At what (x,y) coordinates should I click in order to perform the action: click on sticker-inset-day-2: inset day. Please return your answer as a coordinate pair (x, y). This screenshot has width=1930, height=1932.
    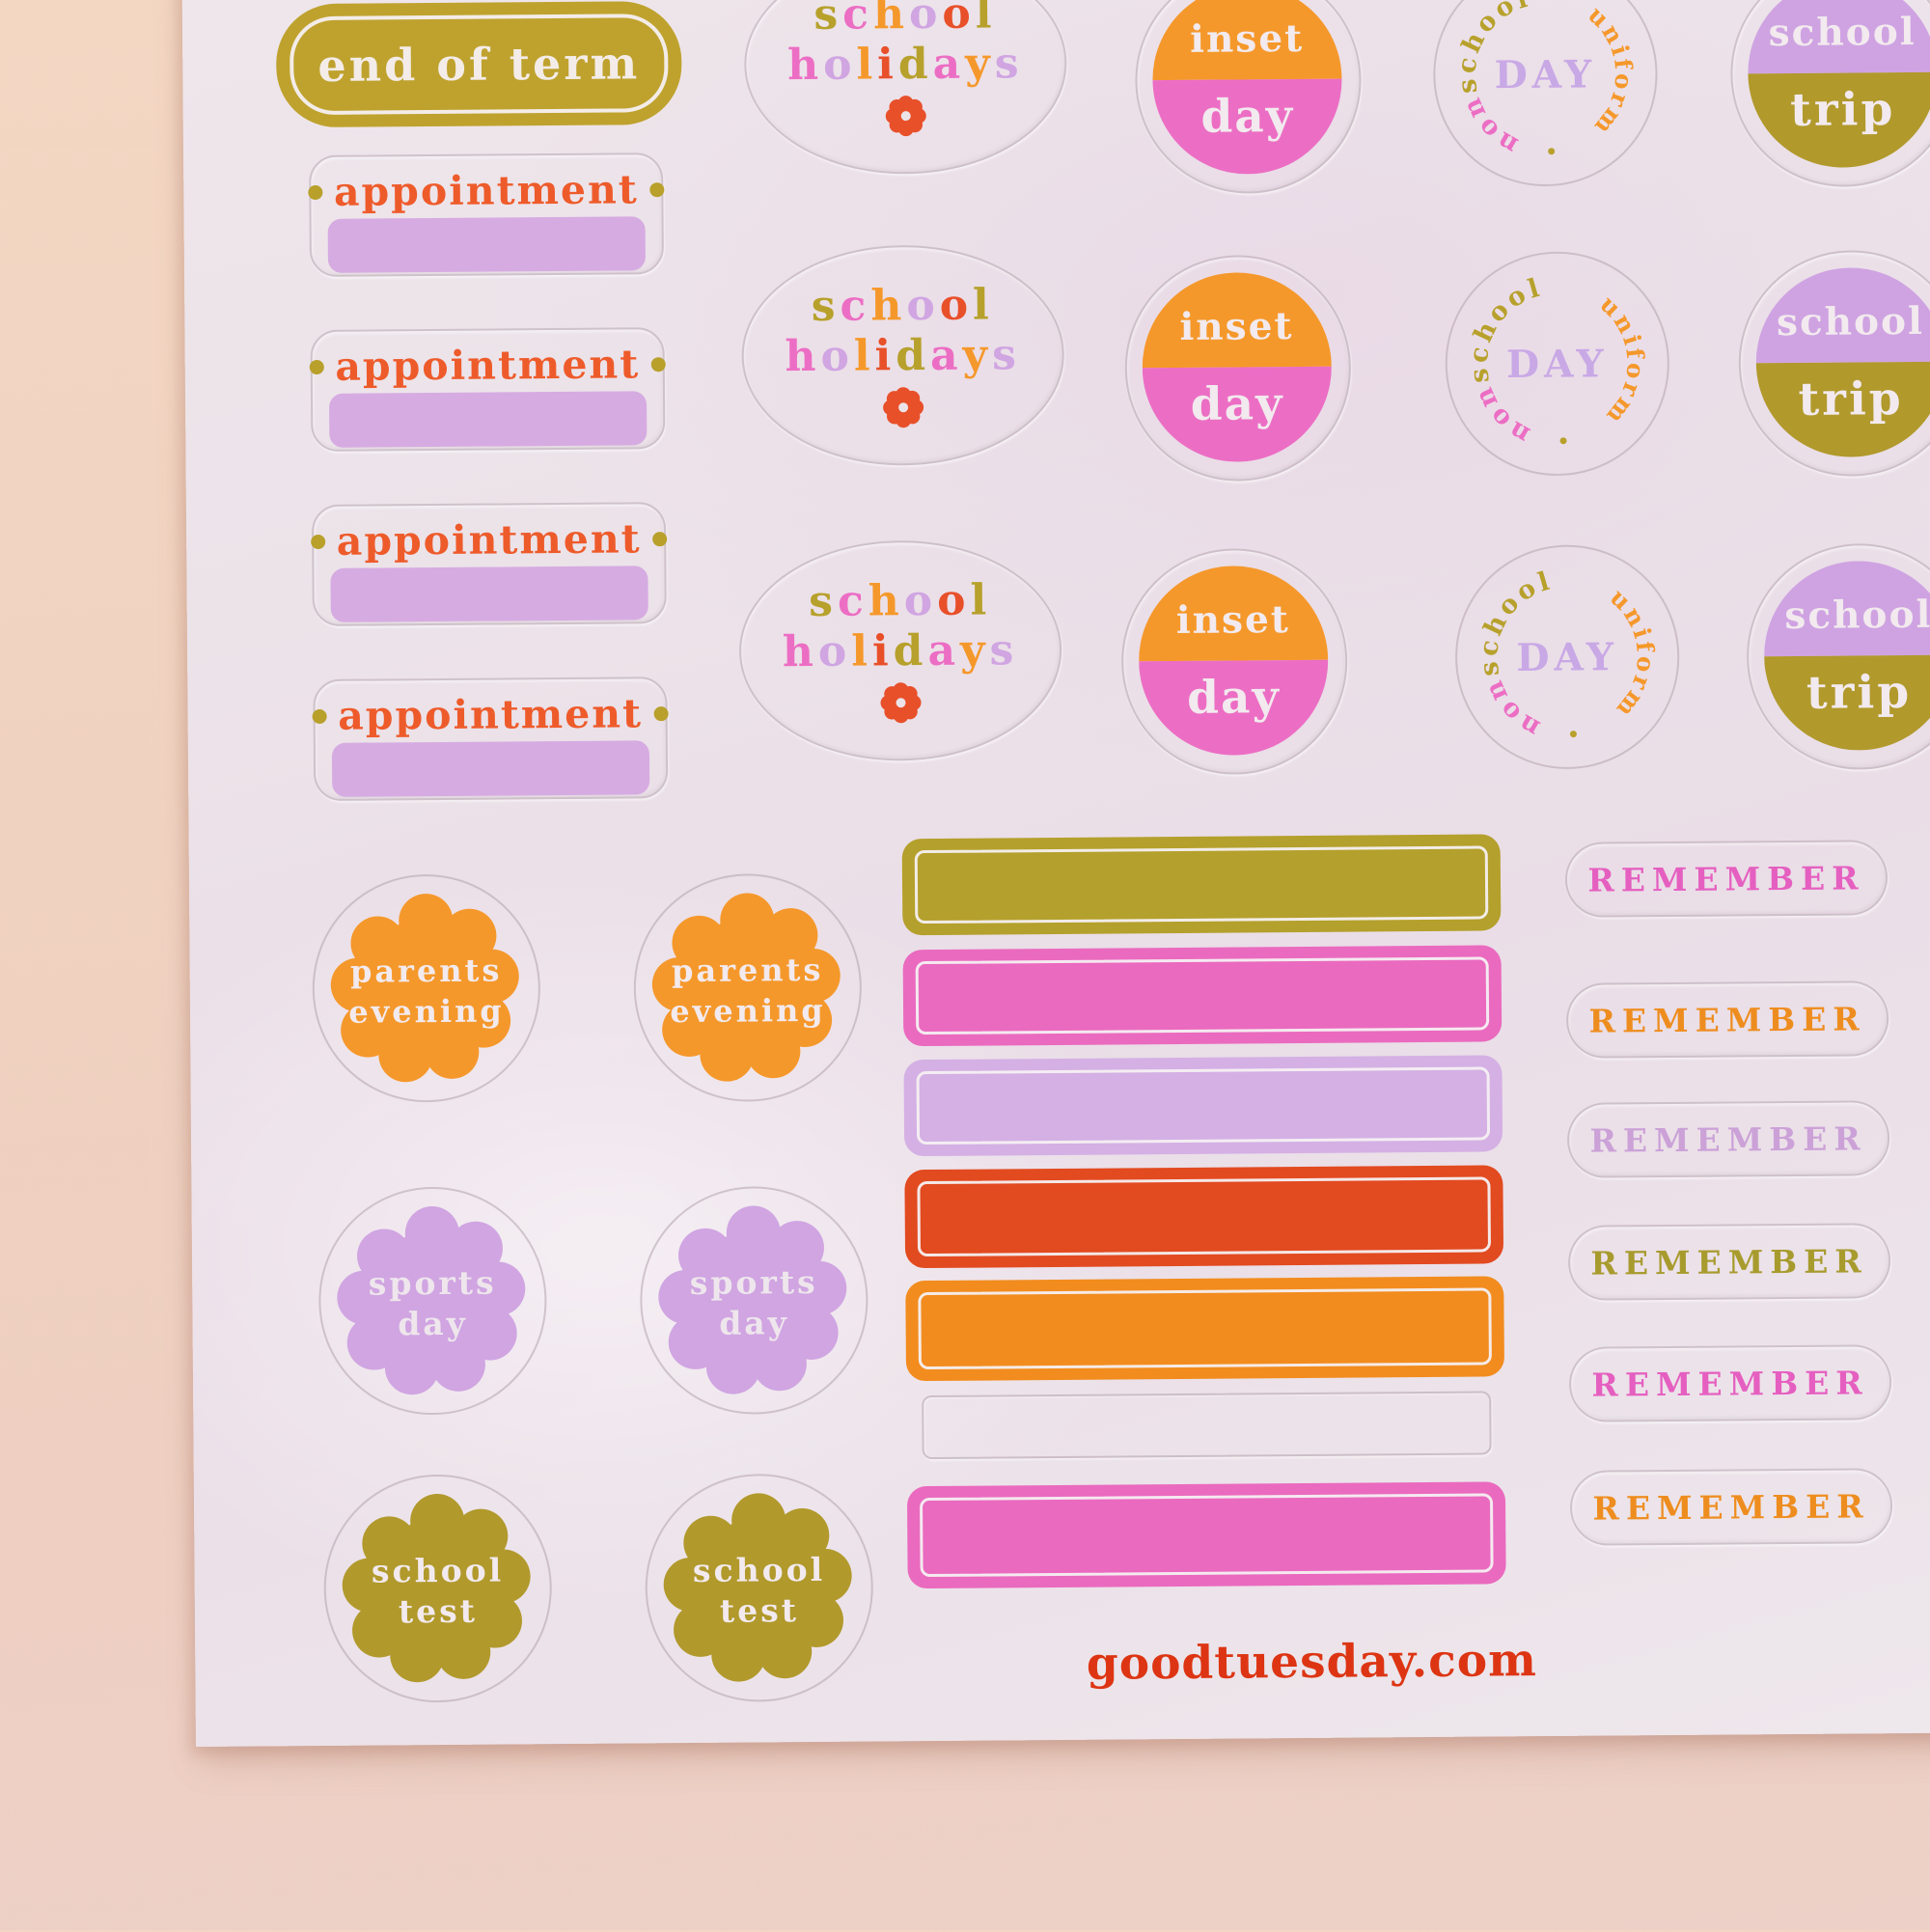
    Looking at the image, I should click on (1237, 368).